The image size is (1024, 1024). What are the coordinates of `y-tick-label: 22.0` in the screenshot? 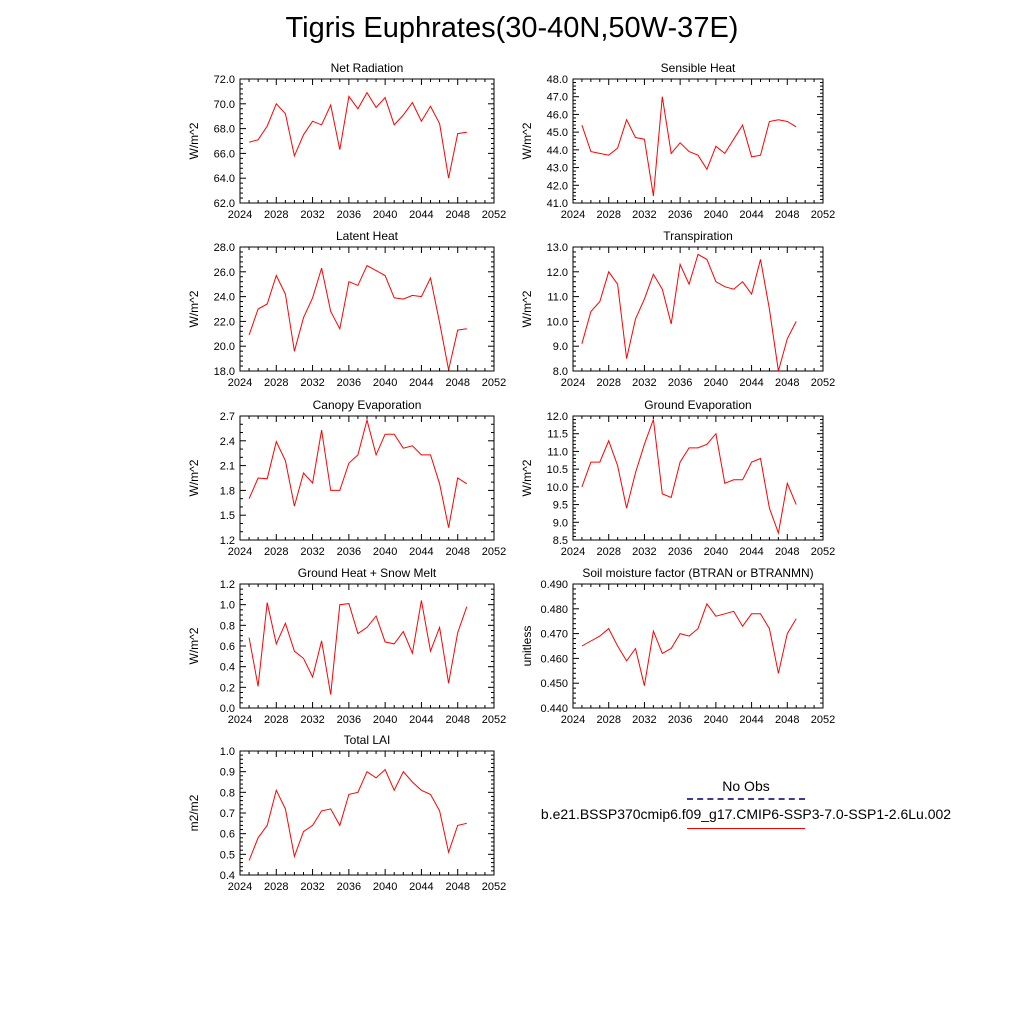 It's located at (224, 322).